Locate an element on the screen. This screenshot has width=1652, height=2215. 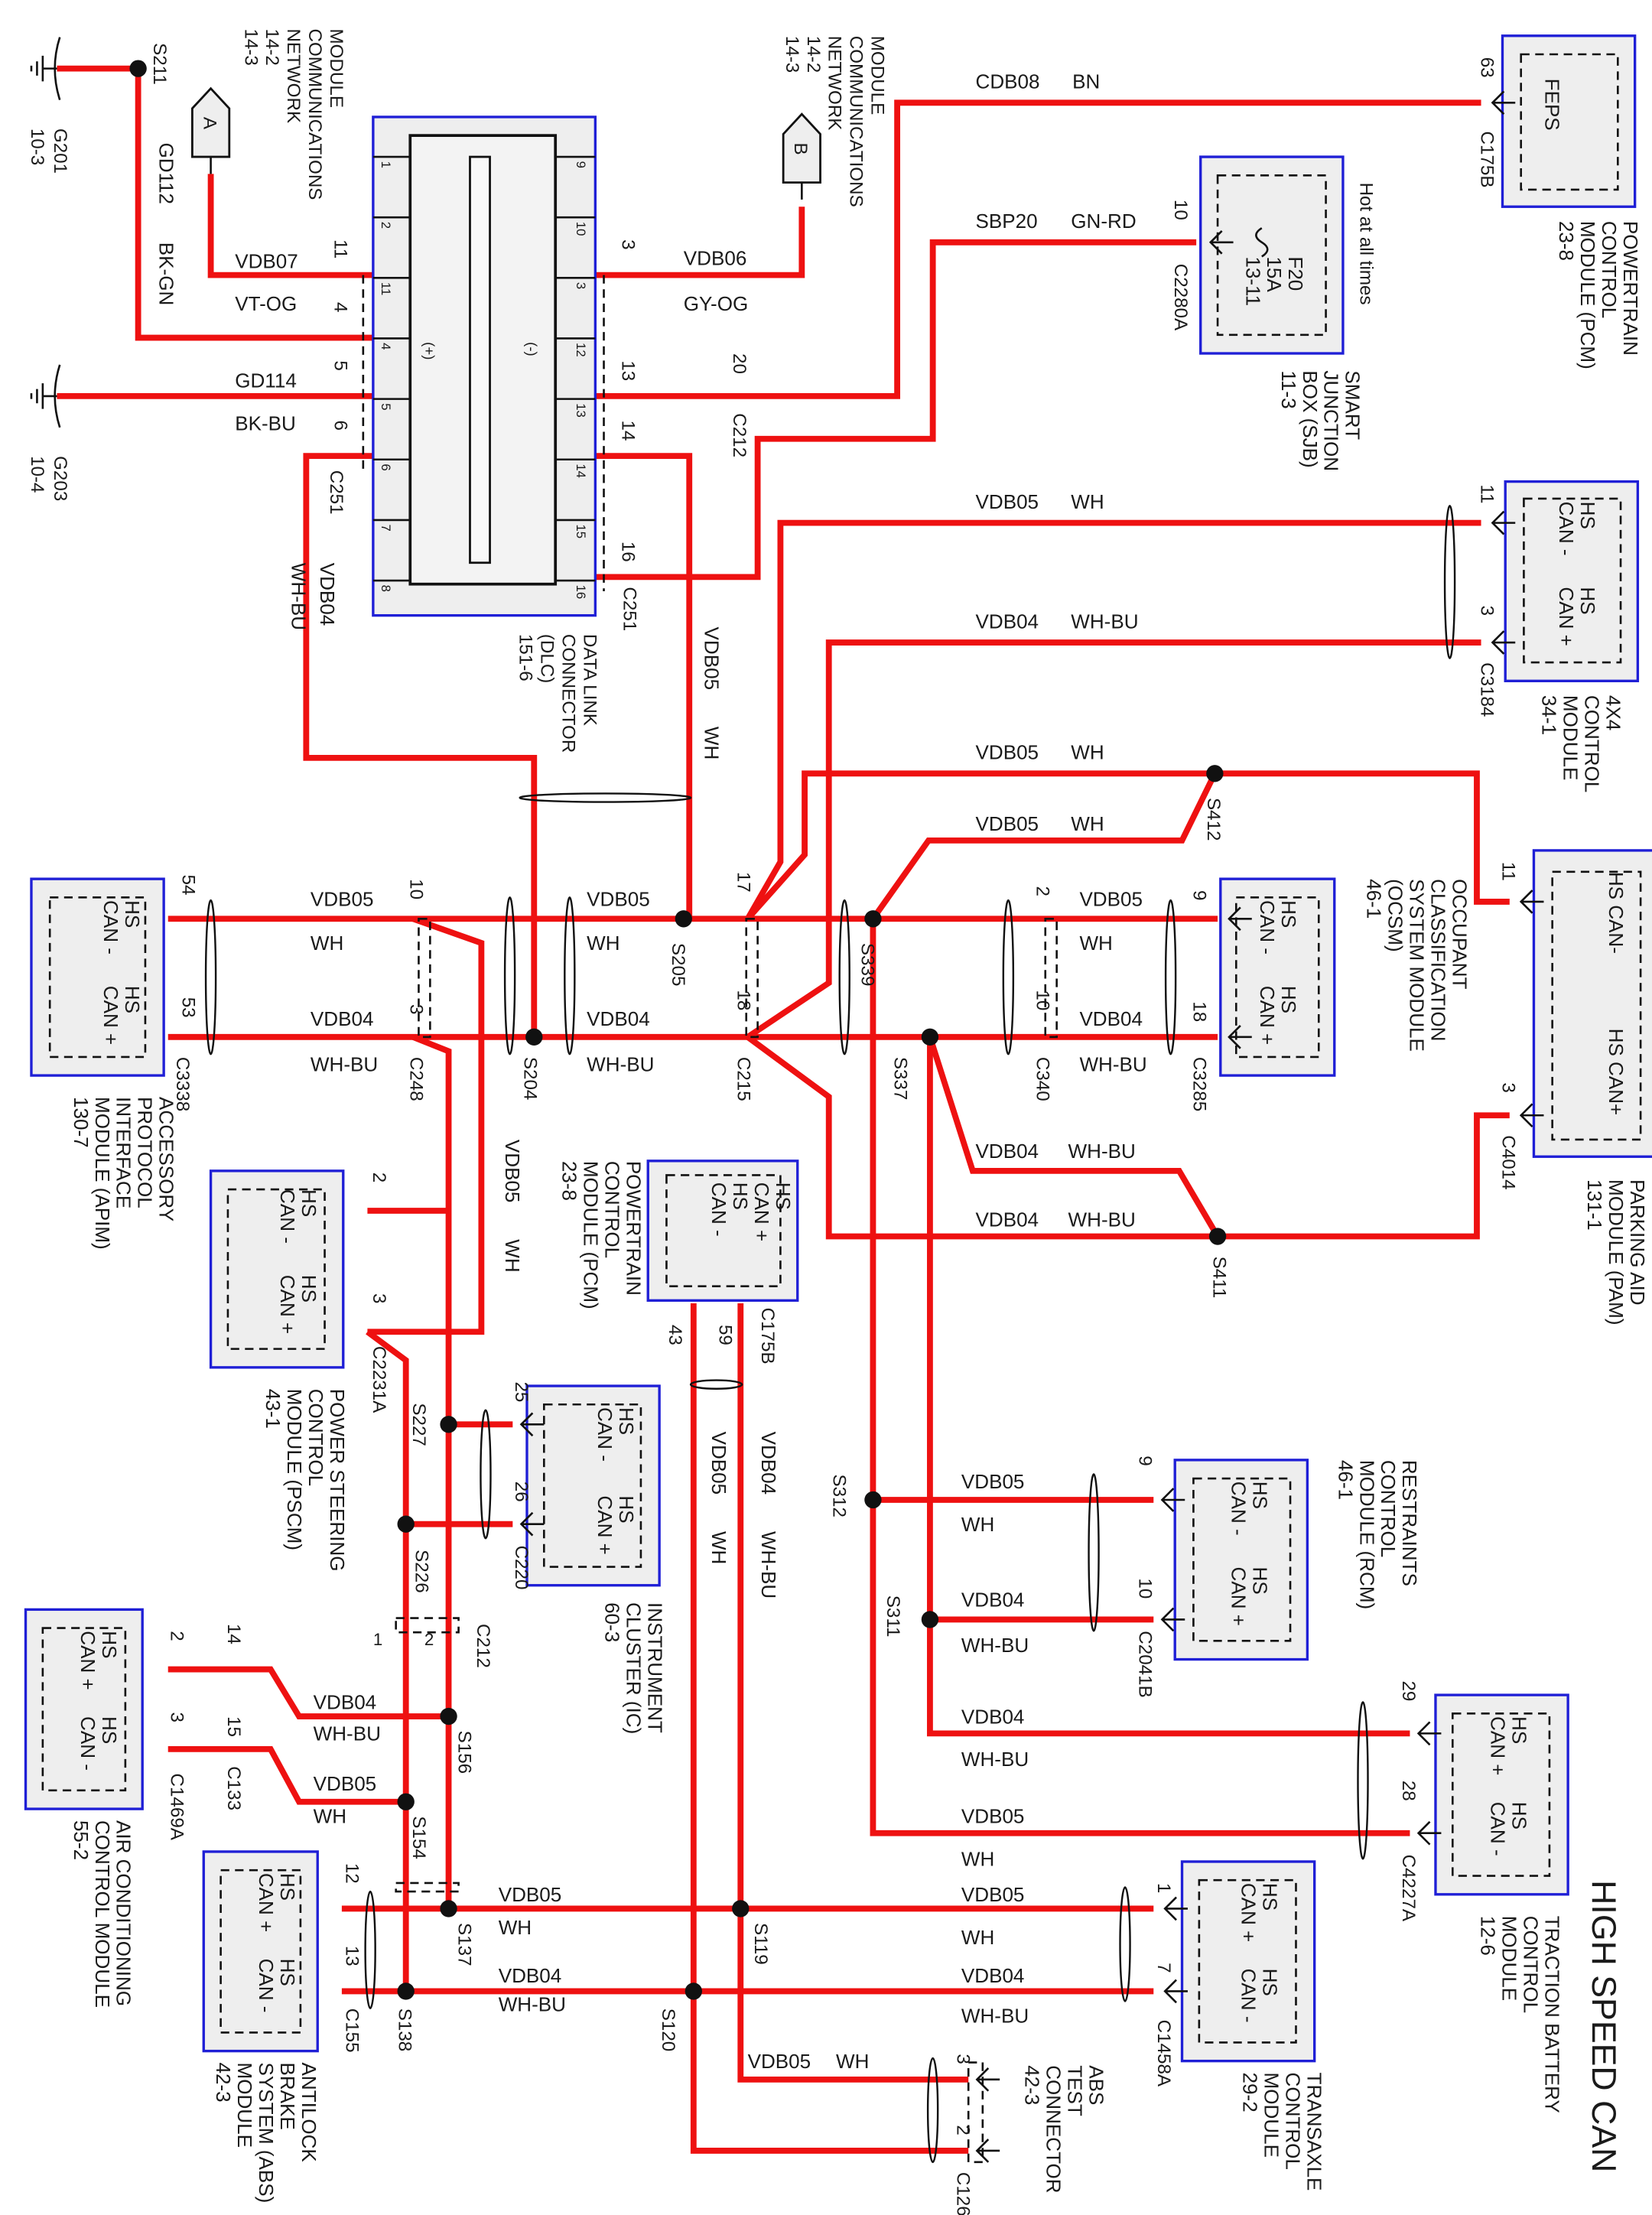
module-label: 11-3 is located at coordinates (1288, 389).